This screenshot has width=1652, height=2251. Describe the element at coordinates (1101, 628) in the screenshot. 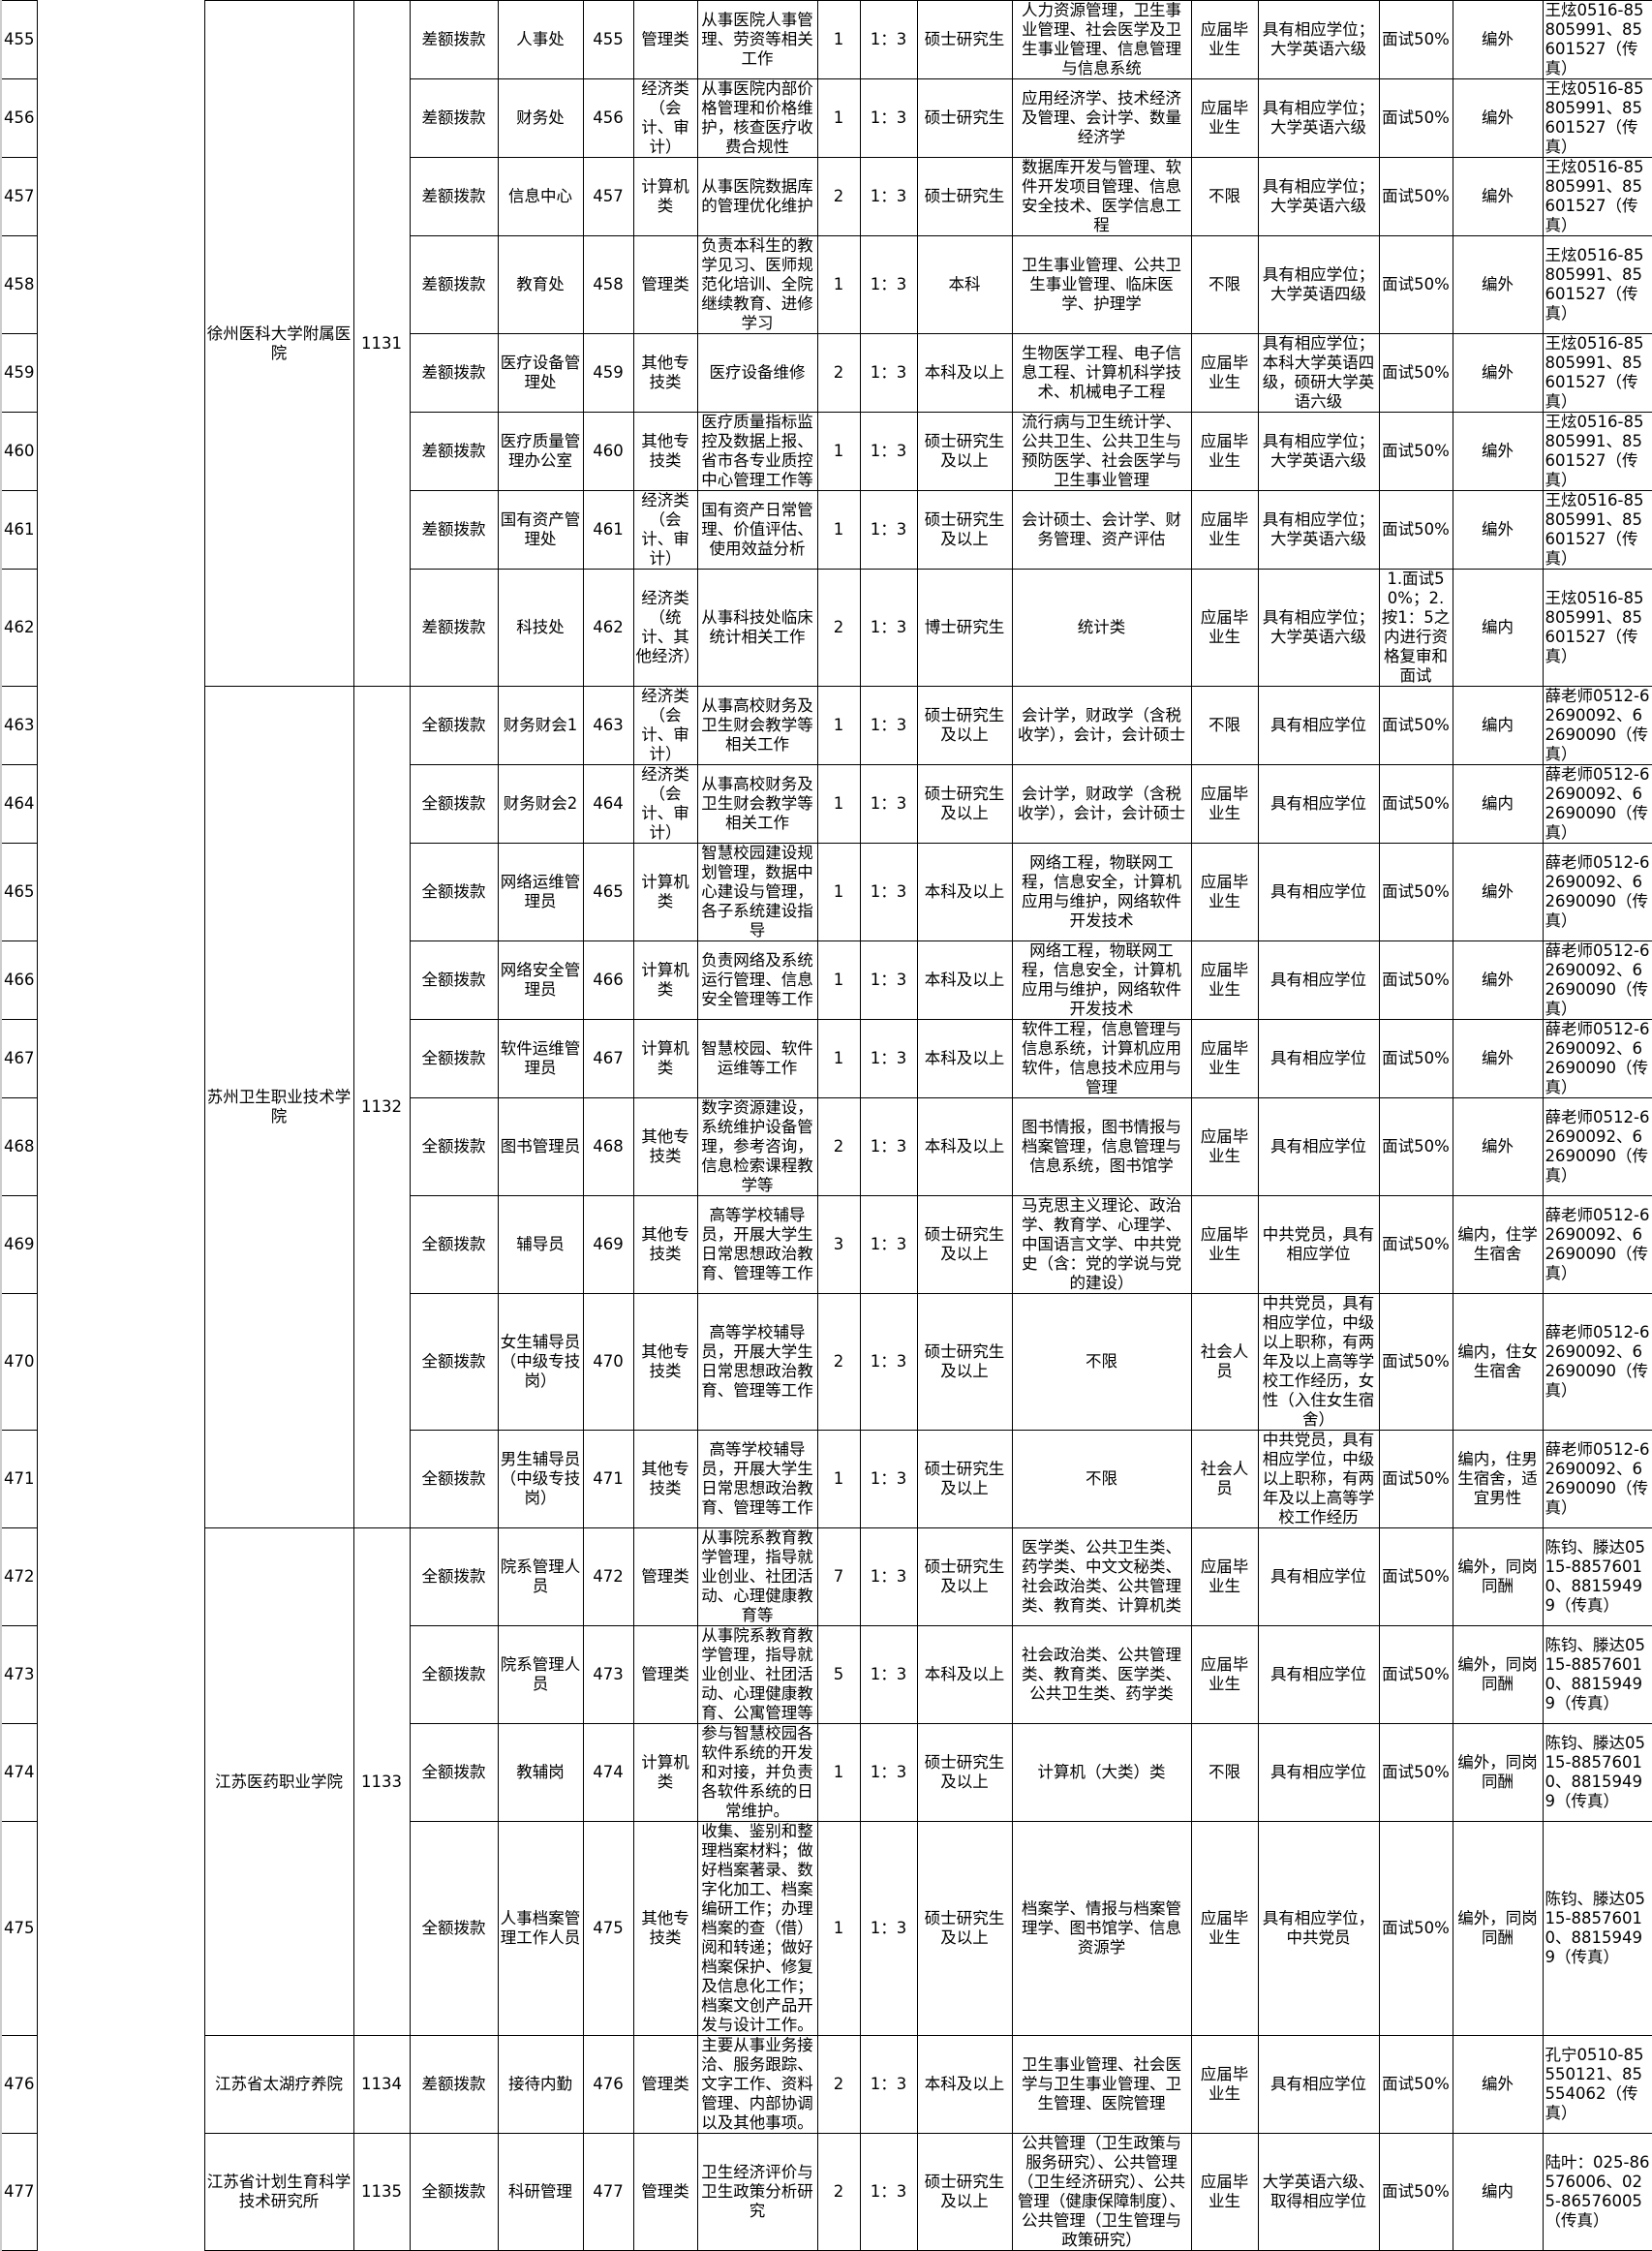

I see `major-cell: 统计类` at that location.